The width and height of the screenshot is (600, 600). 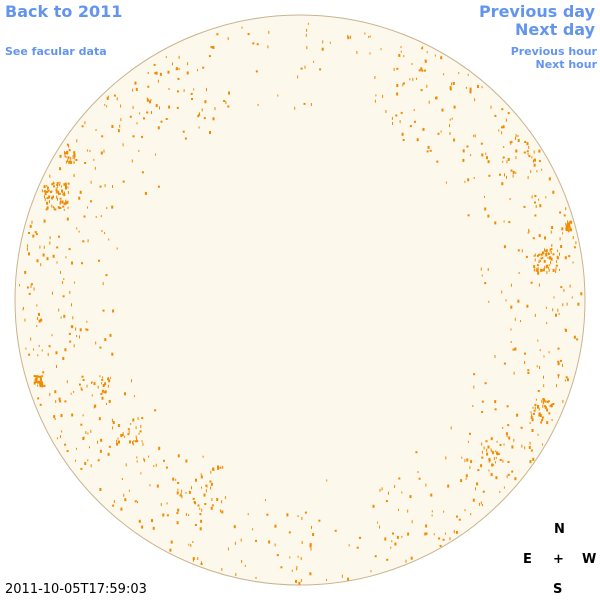 What do you see at coordinates (566, 64) in the screenshot?
I see `next-hour-link: Next hour` at bounding box center [566, 64].